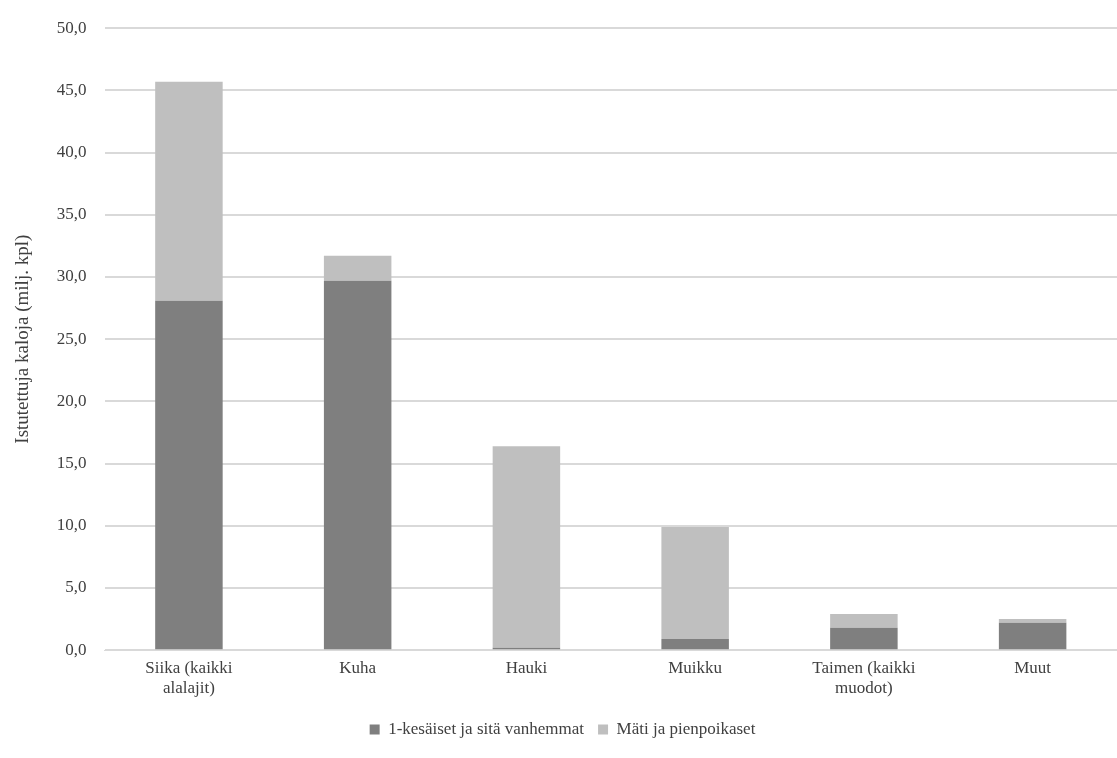 The image size is (1117, 758). I want to click on x-tick-label: Kuha, so click(358, 667).